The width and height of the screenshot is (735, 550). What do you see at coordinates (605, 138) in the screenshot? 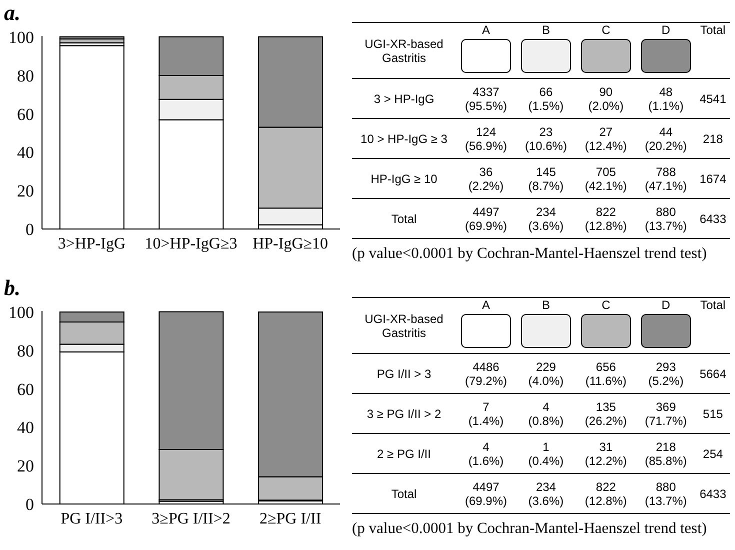
I see `text: 27 (12.4%)` at bounding box center [605, 138].